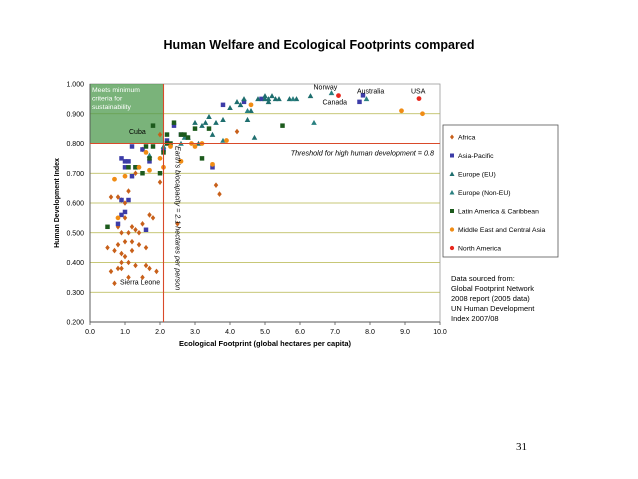  Describe the element at coordinates (300, 332) in the screenshot. I see `x-tick-label: 6.0` at that location.